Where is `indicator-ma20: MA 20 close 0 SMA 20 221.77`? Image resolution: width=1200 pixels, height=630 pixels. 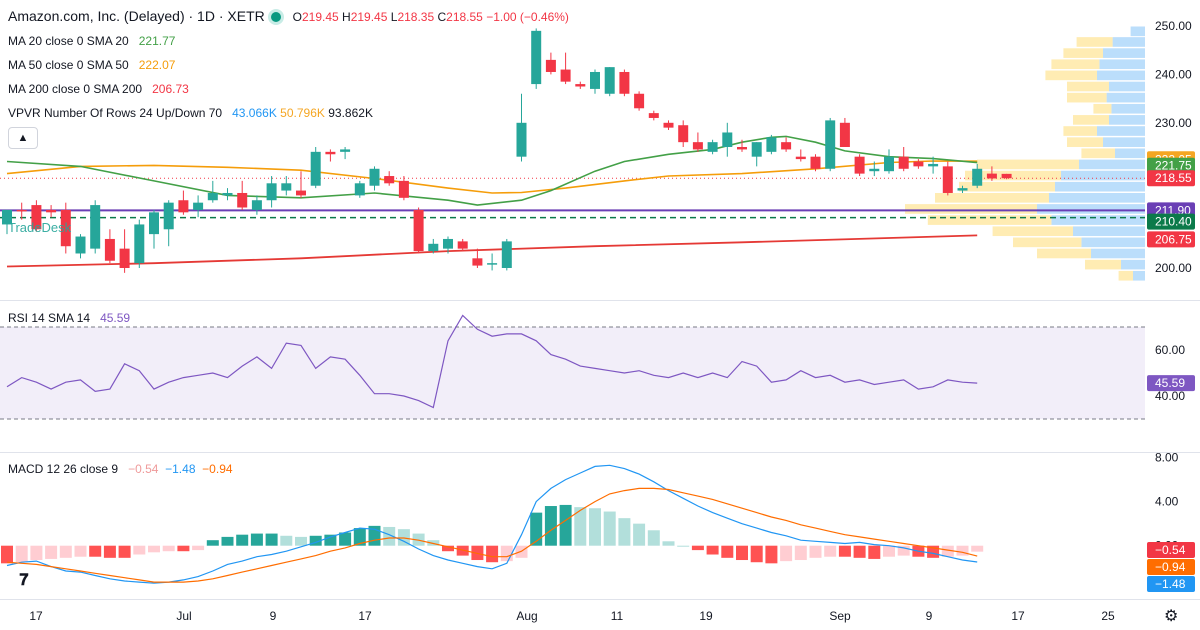 indicator-ma20: MA 20 close 0 SMA 20 221.77 is located at coordinates (92, 41).